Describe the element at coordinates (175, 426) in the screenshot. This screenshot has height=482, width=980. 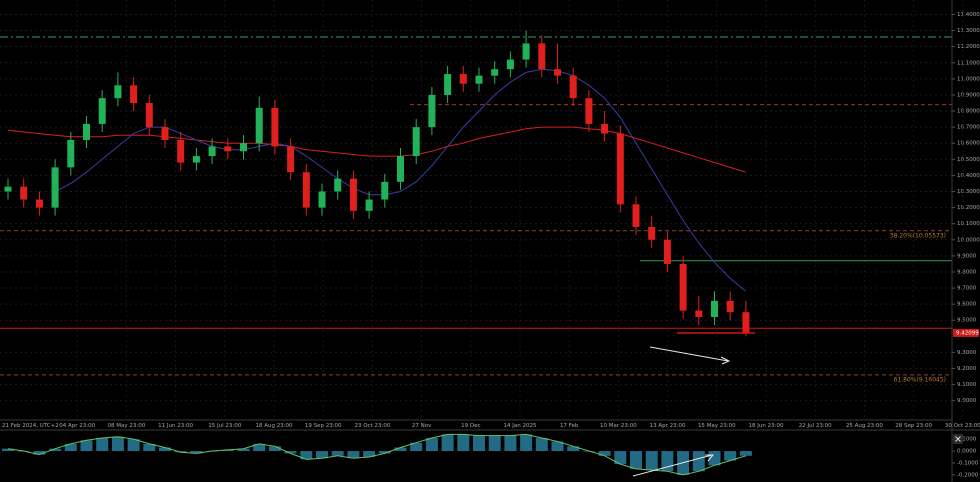
I see `x-tick-label: 11 Jun 23:00` at that location.